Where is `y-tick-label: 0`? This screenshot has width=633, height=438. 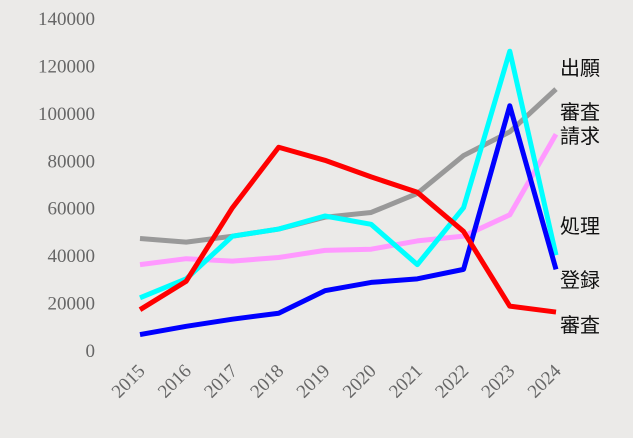 y-tick-label: 0 is located at coordinates (91, 351).